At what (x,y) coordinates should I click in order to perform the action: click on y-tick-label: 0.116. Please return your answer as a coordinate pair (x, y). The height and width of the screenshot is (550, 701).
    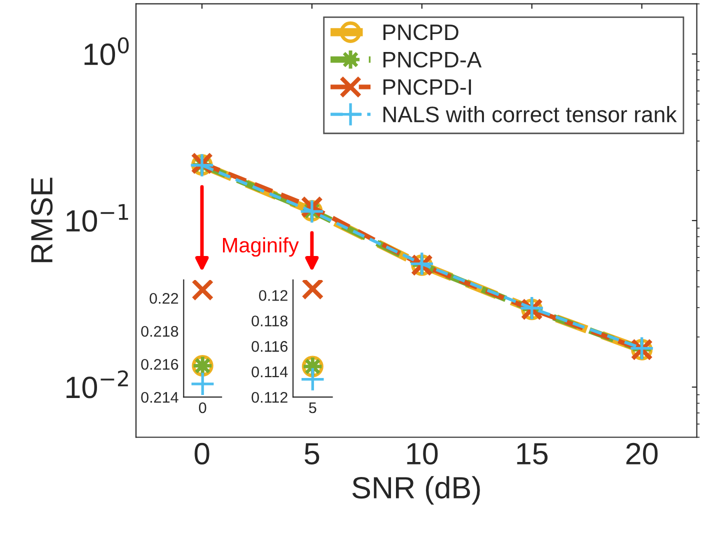
    Looking at the image, I should click on (270, 346).